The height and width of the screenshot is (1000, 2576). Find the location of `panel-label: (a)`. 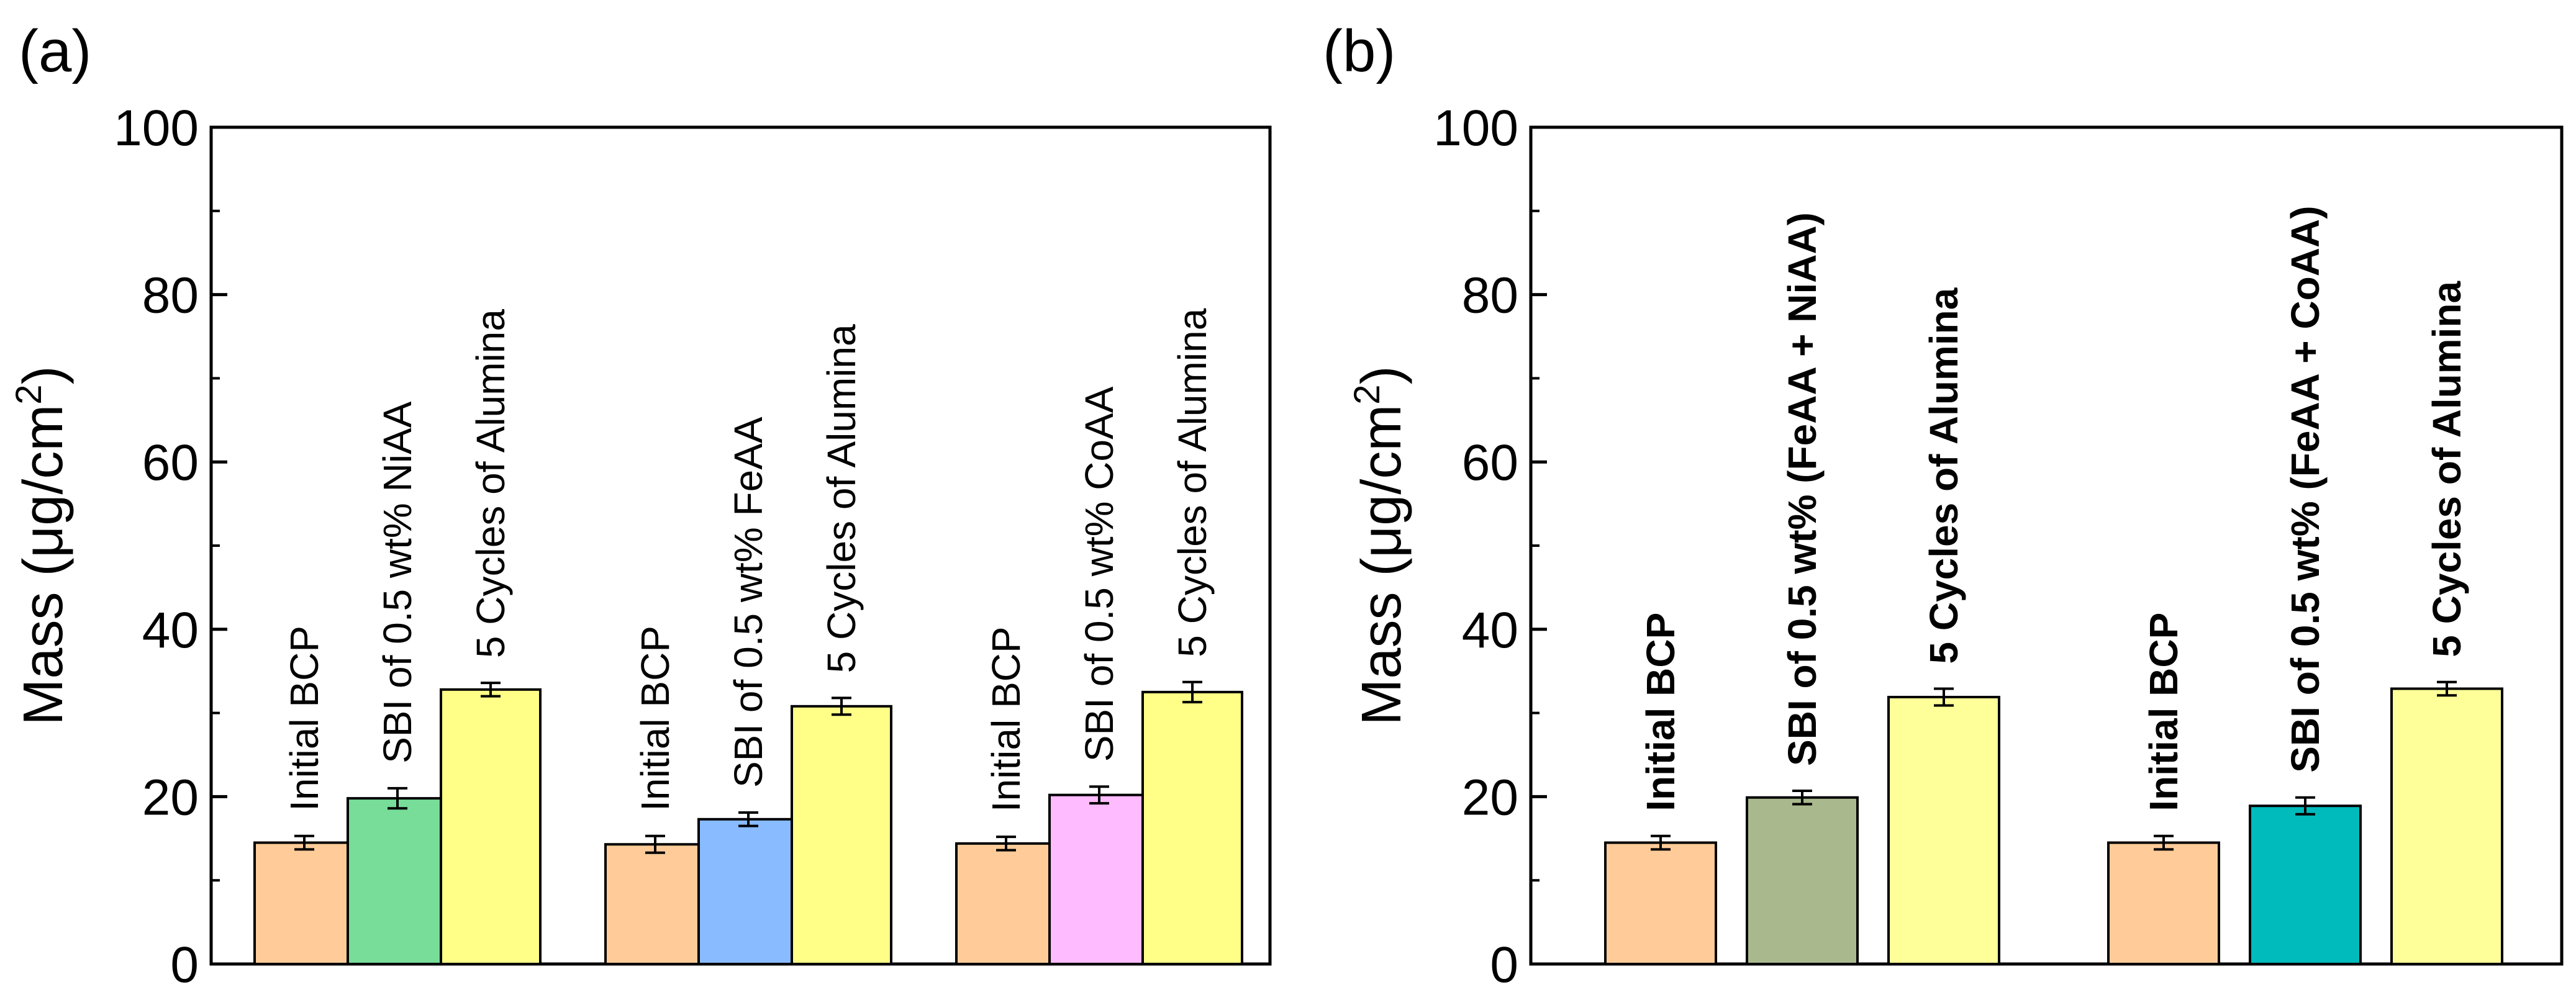

panel-label: (a) is located at coordinates (55, 51).